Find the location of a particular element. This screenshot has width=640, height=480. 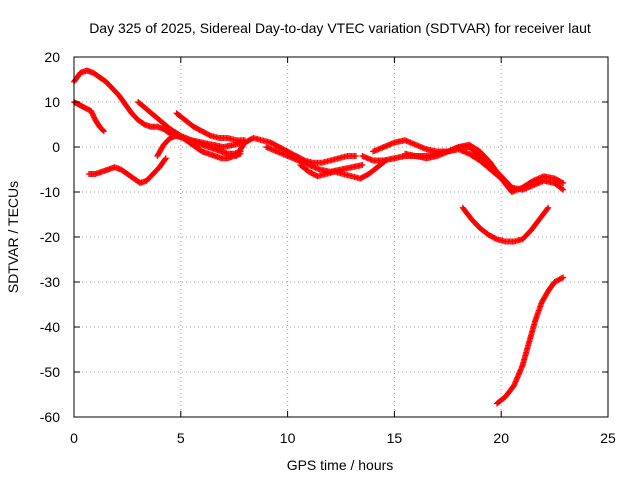

series-arc5 is located at coordinates (191, 124).